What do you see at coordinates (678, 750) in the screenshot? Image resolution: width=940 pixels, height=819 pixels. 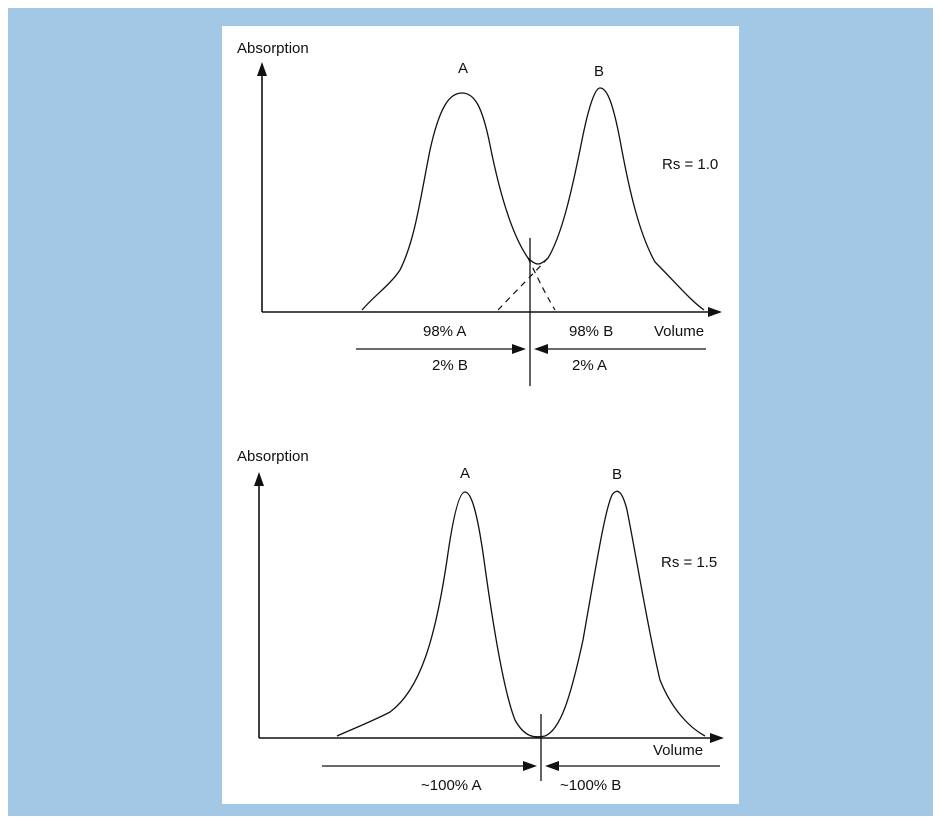 I see `bottom-x-axis-label: Volume` at bounding box center [678, 750].